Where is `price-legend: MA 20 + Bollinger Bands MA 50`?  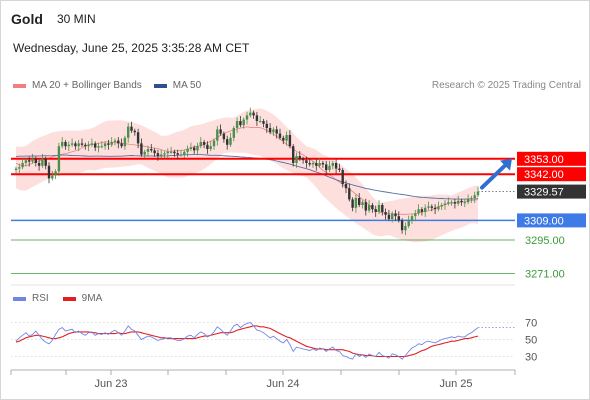
price-legend: MA 20 + Bollinger Bands MA 50 is located at coordinates (113, 85).